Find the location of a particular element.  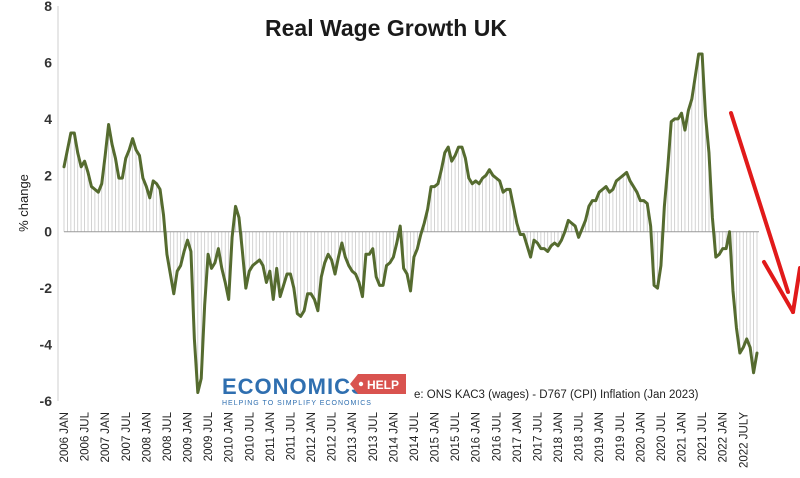

x-tick-label: 2008 JAN is located at coordinates (147, 437).